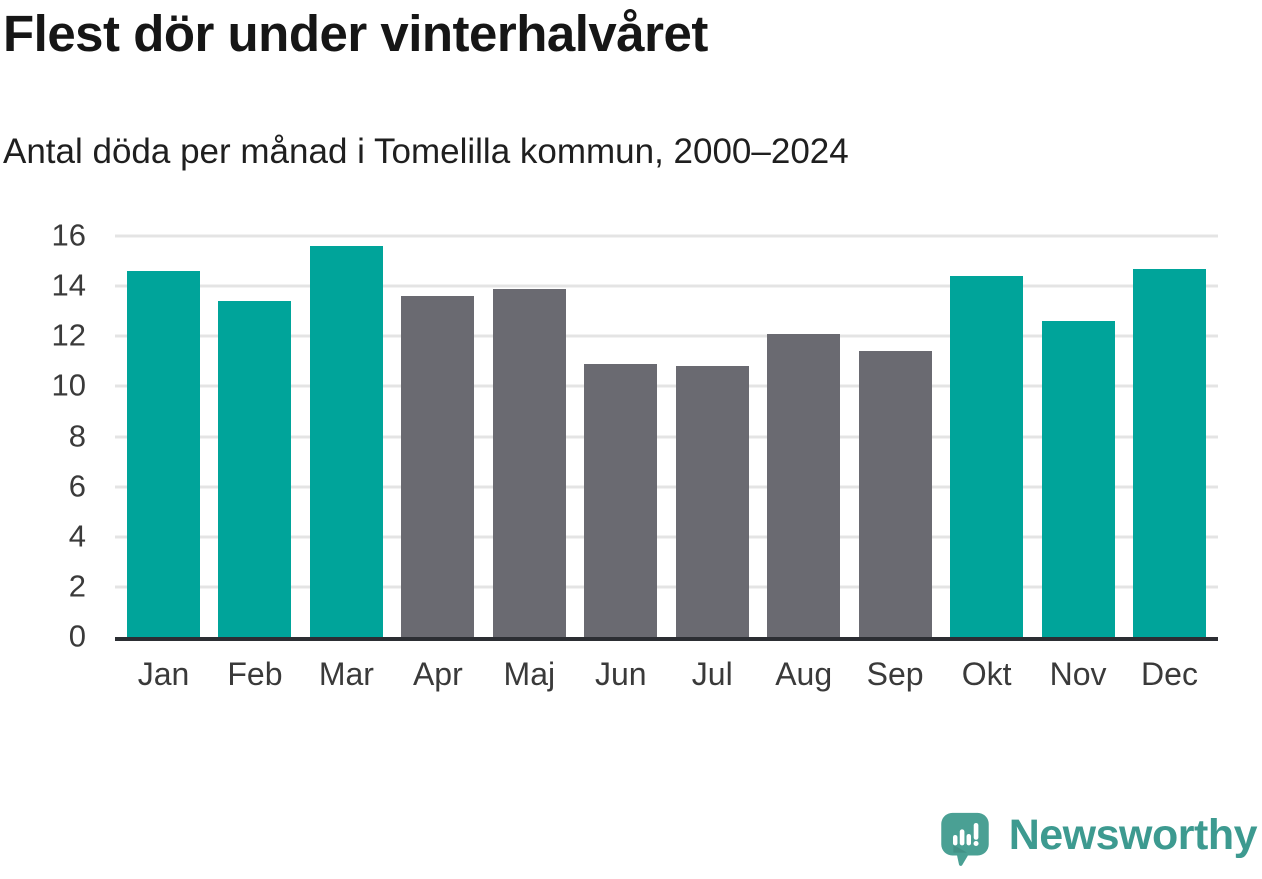 This screenshot has height=879, width=1262. Describe the element at coordinates (1078, 674) in the screenshot. I see `x-axis-label-nov: Nov` at that location.